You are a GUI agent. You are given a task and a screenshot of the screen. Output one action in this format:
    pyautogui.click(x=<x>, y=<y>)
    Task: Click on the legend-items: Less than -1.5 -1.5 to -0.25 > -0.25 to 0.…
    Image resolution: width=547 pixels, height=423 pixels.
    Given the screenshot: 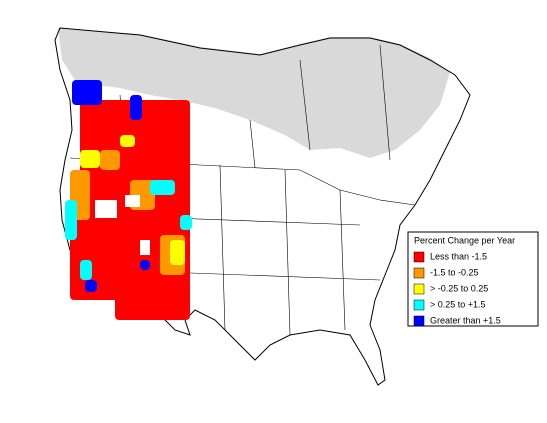 What is the action you would take?
    pyautogui.click(x=457, y=289)
    